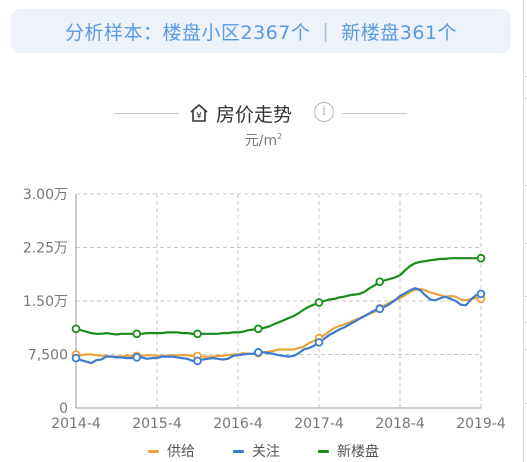 The height and width of the screenshot is (462, 527). I want to click on chart-title: 房价走势, so click(254, 115).